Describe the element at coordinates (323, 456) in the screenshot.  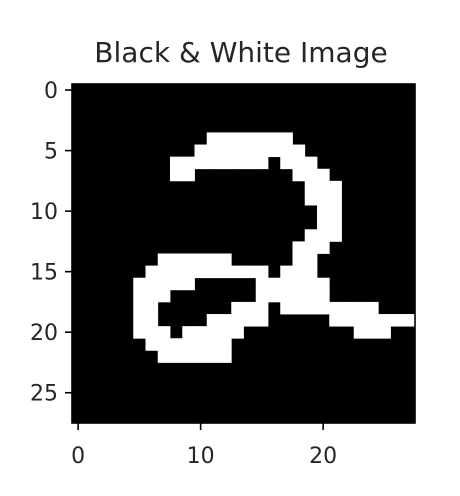
I see `x-tick-label: 20` at that location.